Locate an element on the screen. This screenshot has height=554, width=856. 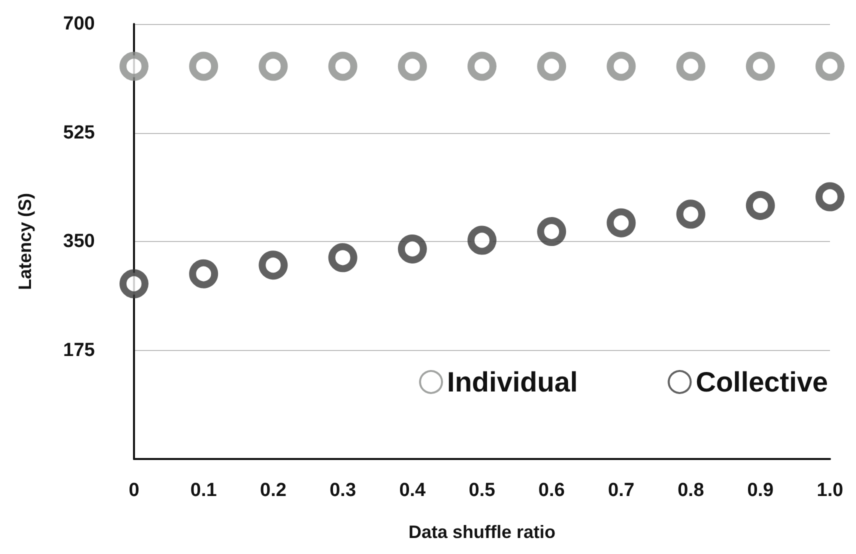
x-tick-label: 0.1 is located at coordinates (204, 490).